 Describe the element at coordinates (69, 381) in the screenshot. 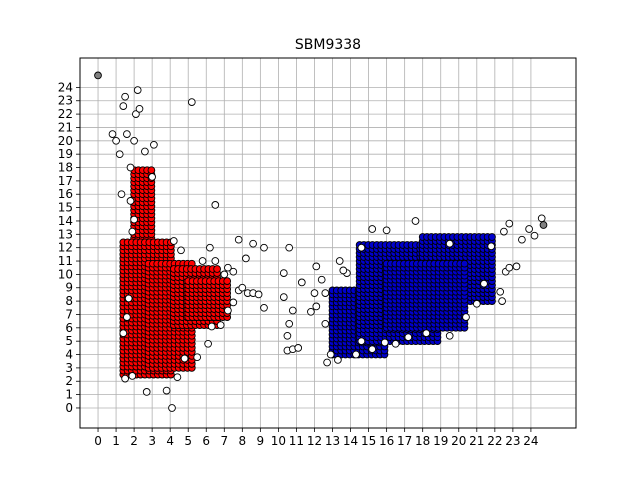

I see `y-tick-label: 2` at that location.